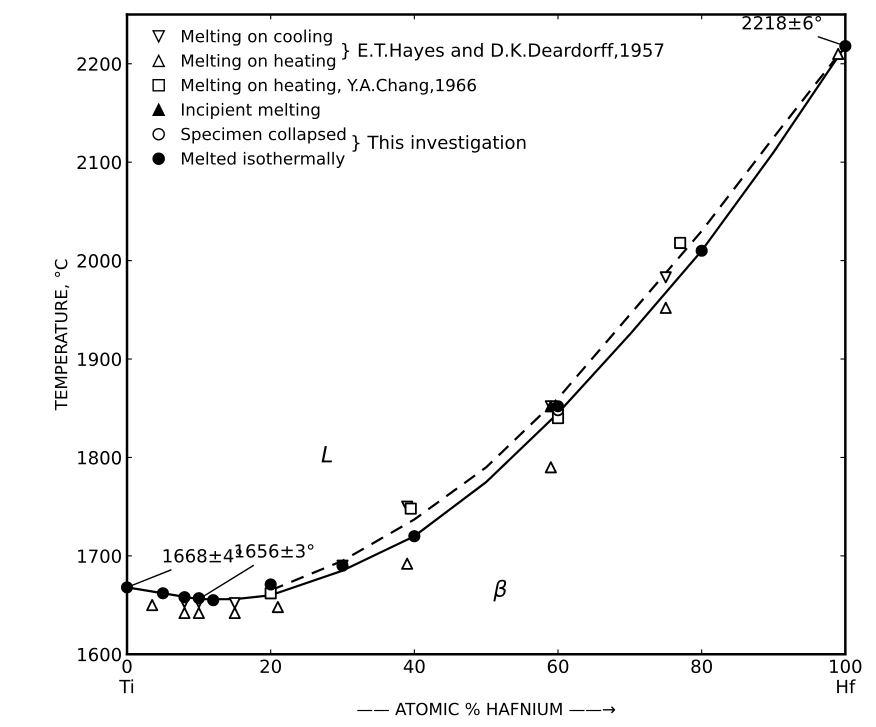 The width and height of the screenshot is (876, 727). What do you see at coordinates (503, 51) in the screenshot?
I see `annotation: } E.T.Hayes and D.K.Deardorff,1957` at bounding box center [503, 51].